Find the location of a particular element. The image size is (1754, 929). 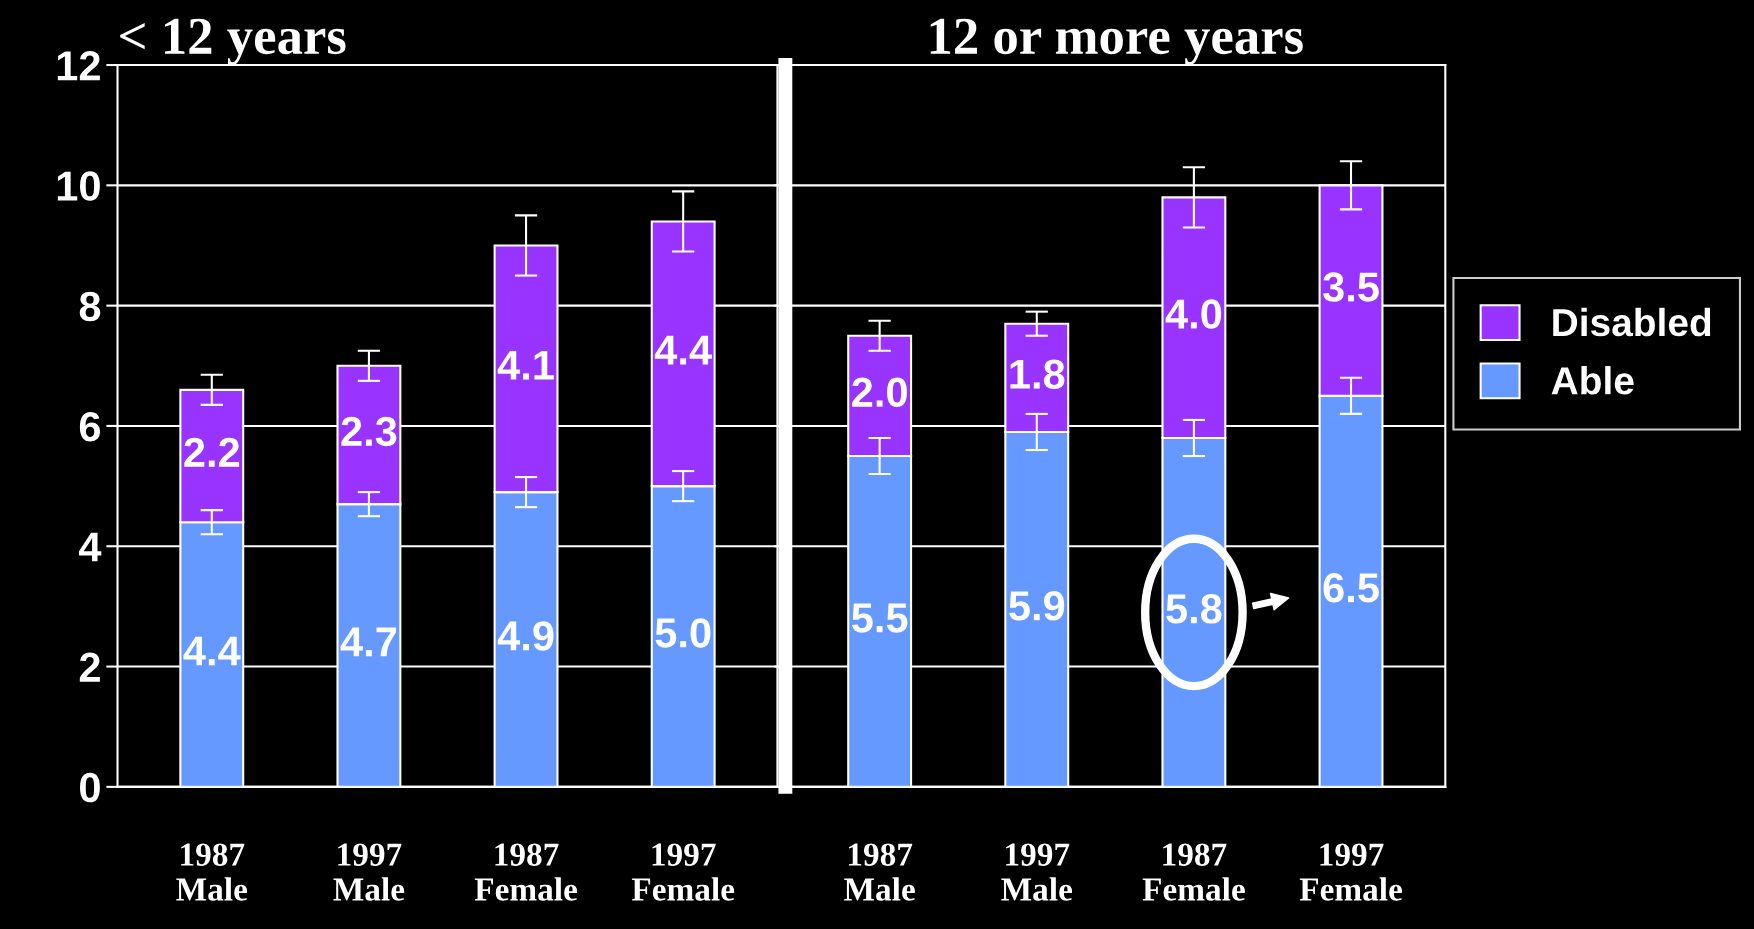

data-label: 3.5 is located at coordinates (1351, 287).